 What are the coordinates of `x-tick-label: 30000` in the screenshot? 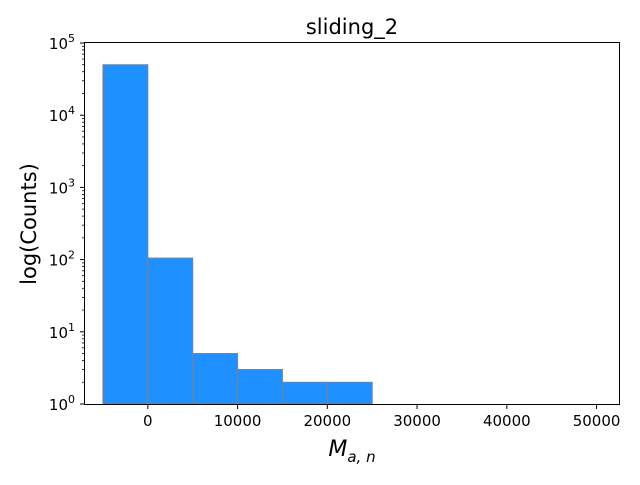 It's located at (417, 421).